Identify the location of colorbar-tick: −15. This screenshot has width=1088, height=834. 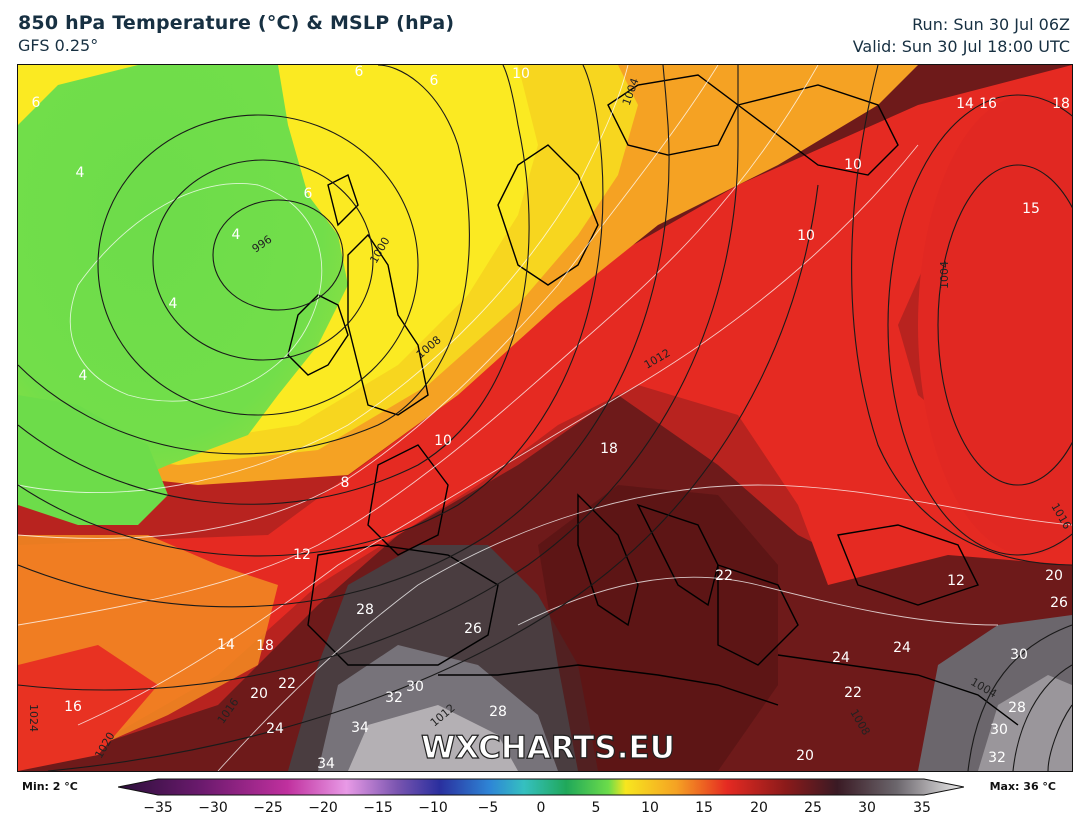
(378, 808).